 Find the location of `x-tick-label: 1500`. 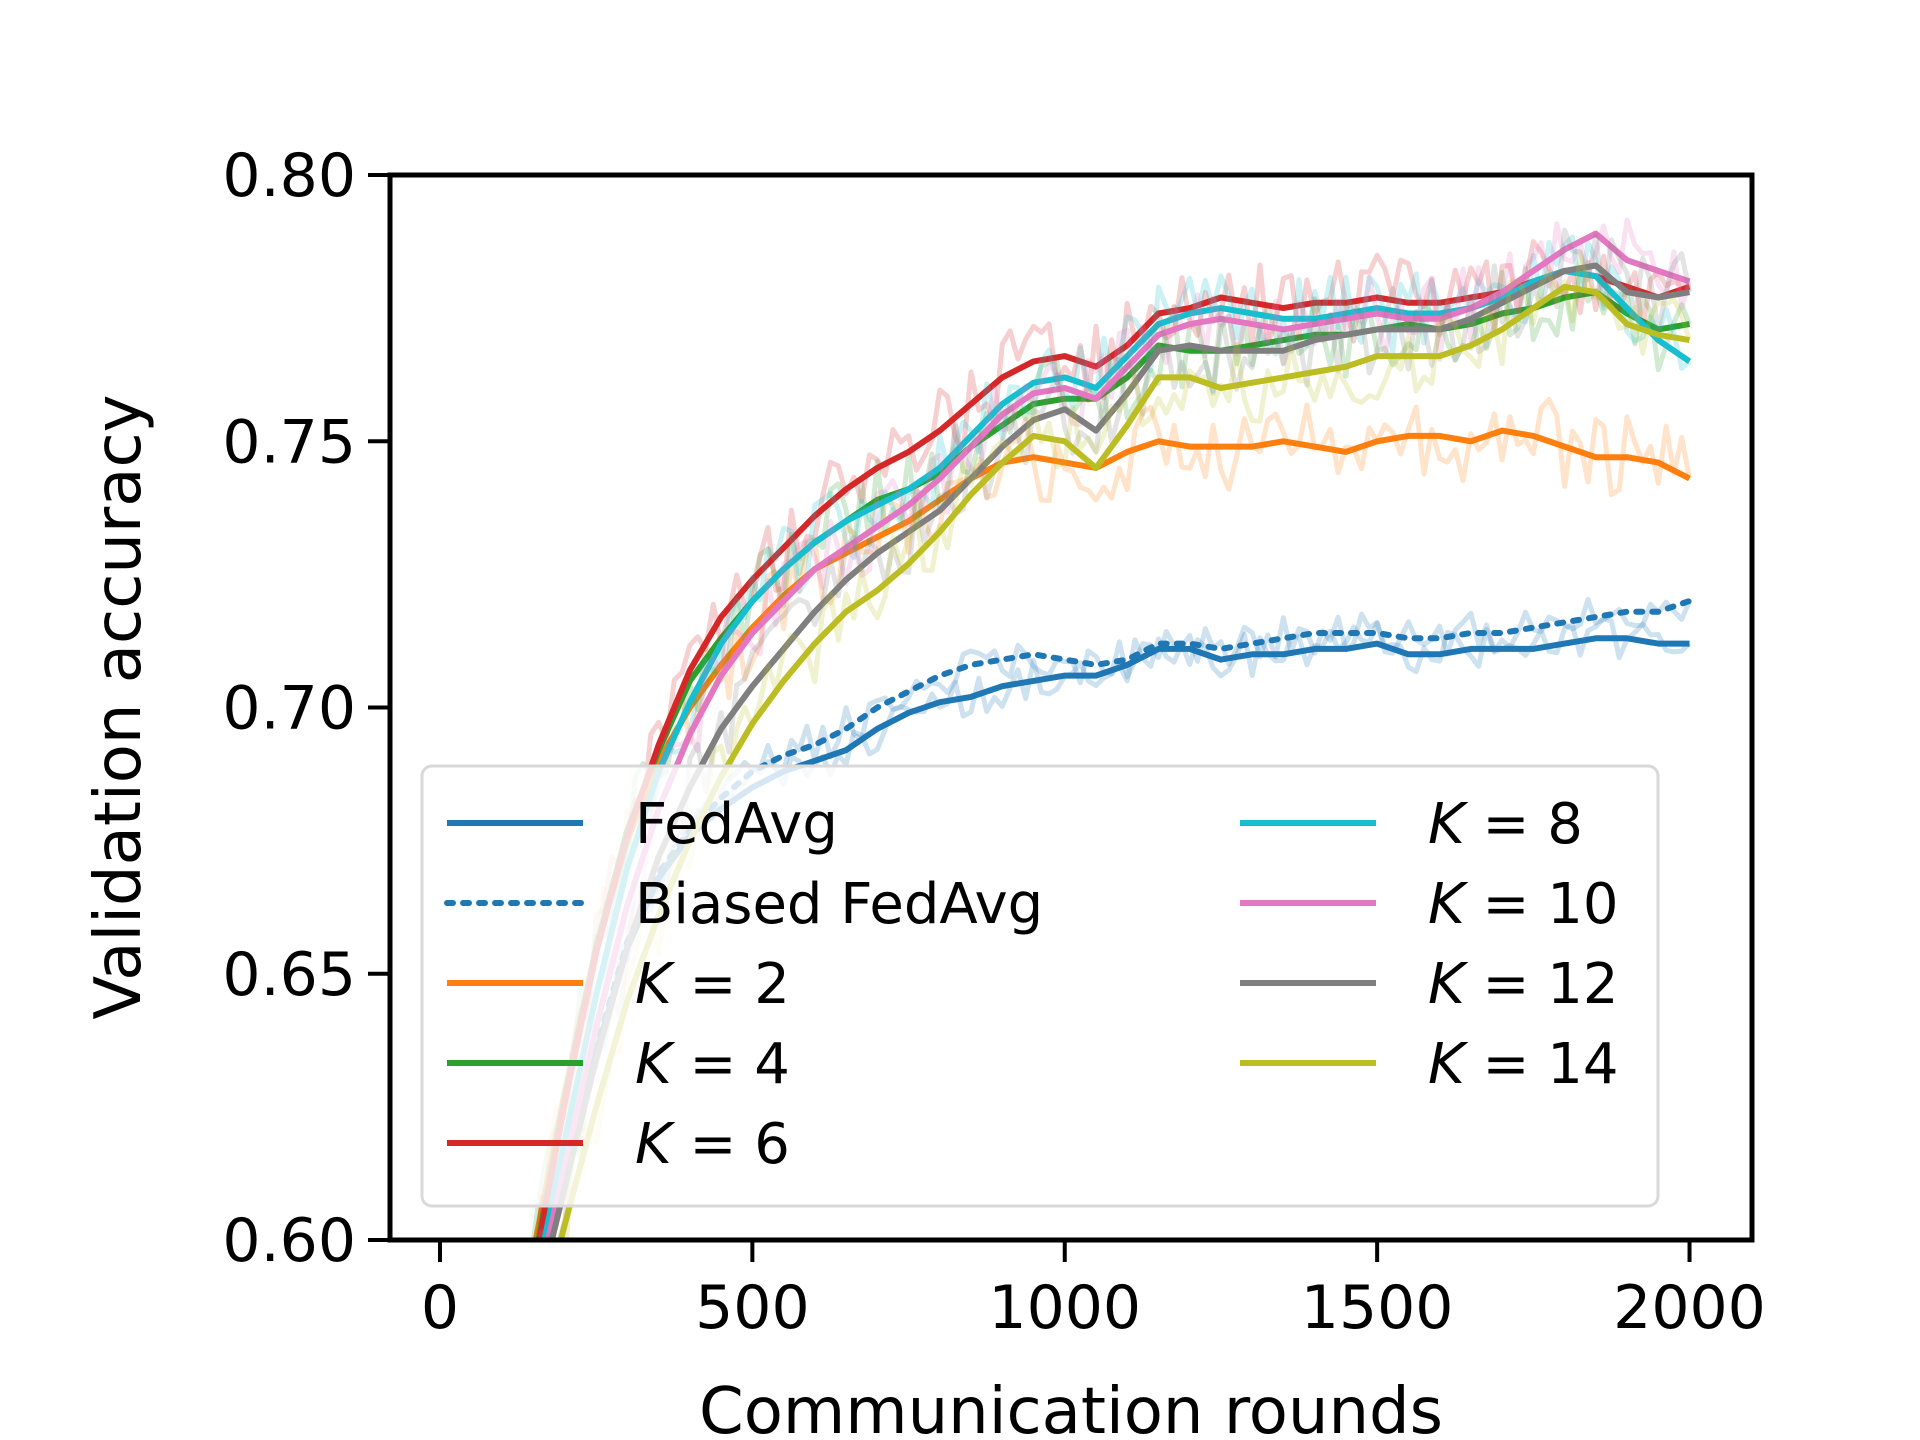

x-tick-label: 1500 is located at coordinates (1377, 1308).